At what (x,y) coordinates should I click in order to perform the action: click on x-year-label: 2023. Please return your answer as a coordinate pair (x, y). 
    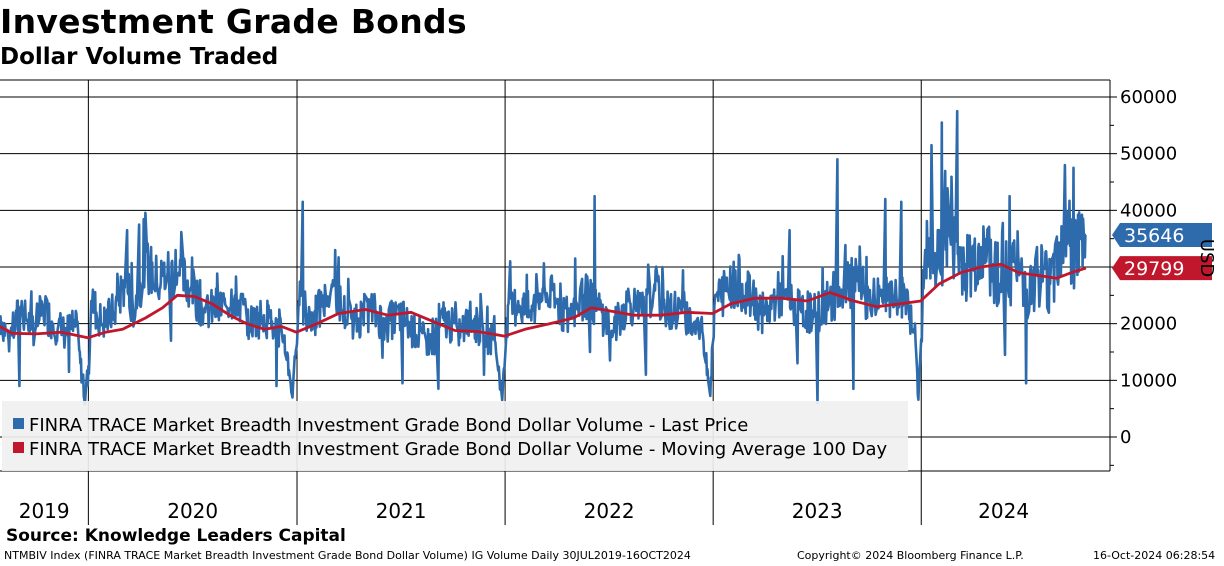
    Looking at the image, I should click on (817, 511).